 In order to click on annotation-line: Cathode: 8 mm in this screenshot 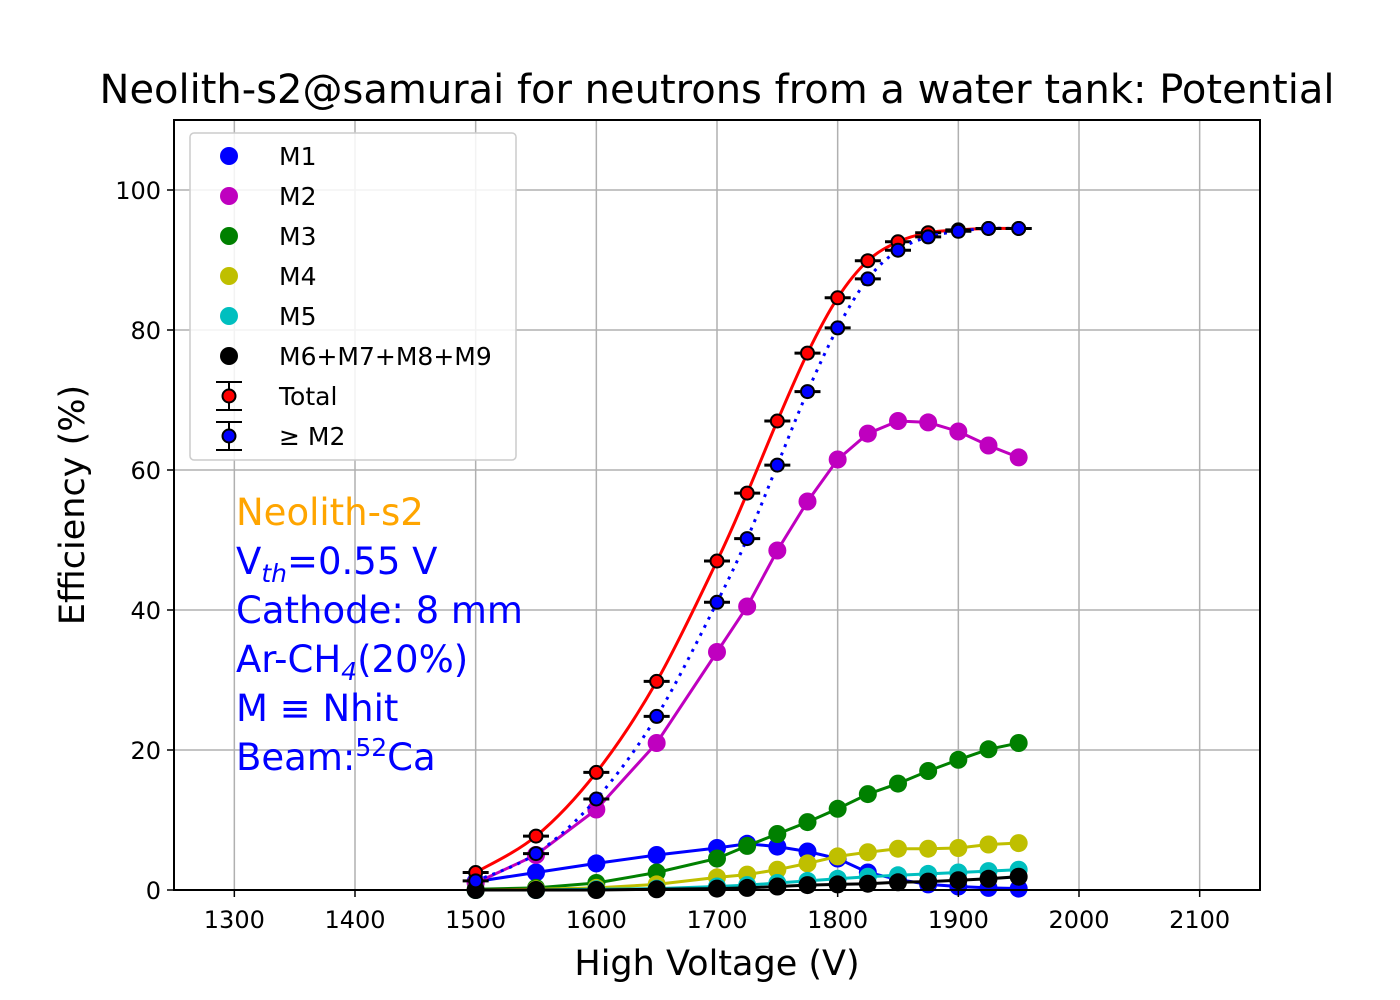, I will do `click(379, 610)`.